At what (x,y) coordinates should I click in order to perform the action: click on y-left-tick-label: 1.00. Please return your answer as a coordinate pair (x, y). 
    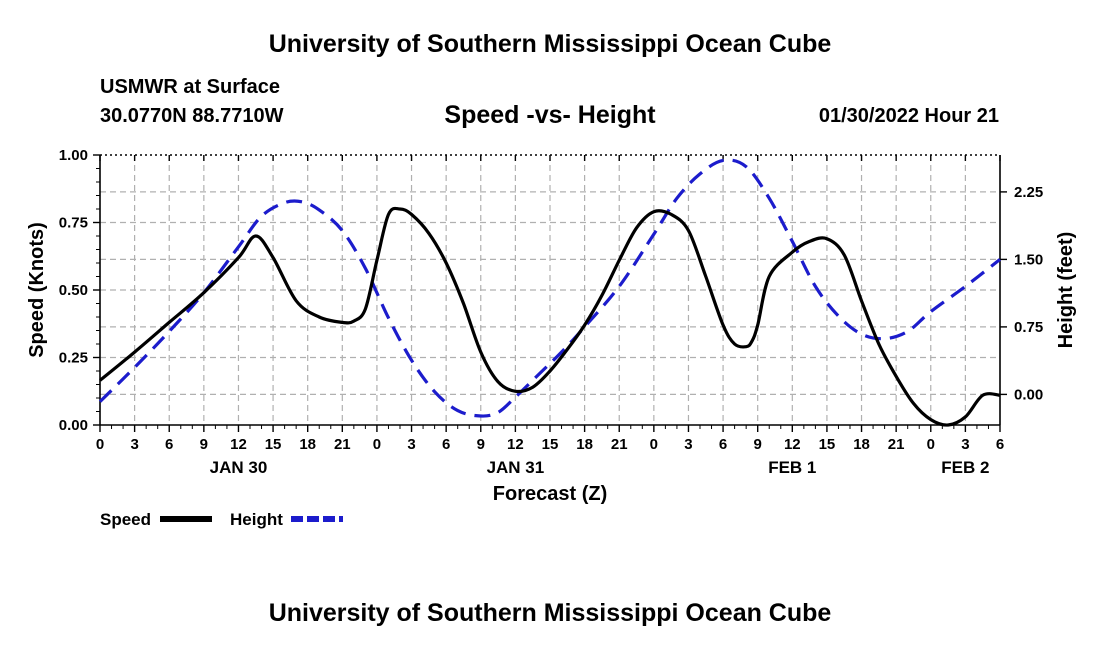
    Looking at the image, I should click on (73, 155).